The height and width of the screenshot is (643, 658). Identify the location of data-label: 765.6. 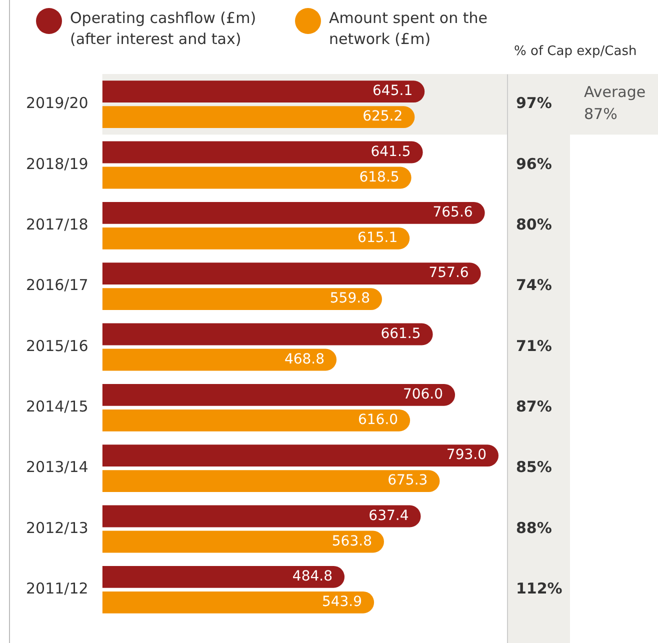
(452, 212).